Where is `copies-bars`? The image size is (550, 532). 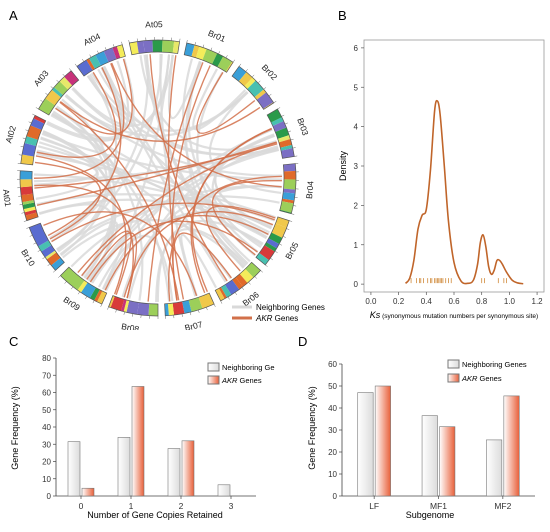 copies-bars is located at coordinates (149, 441).